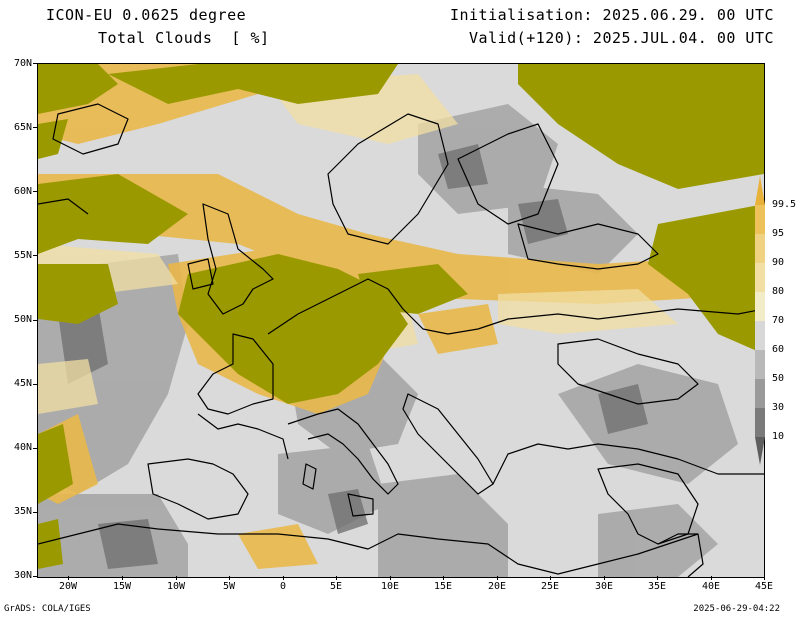  Describe the element at coordinates (497, 586) in the screenshot. I see `lon-label: 20E` at that location.